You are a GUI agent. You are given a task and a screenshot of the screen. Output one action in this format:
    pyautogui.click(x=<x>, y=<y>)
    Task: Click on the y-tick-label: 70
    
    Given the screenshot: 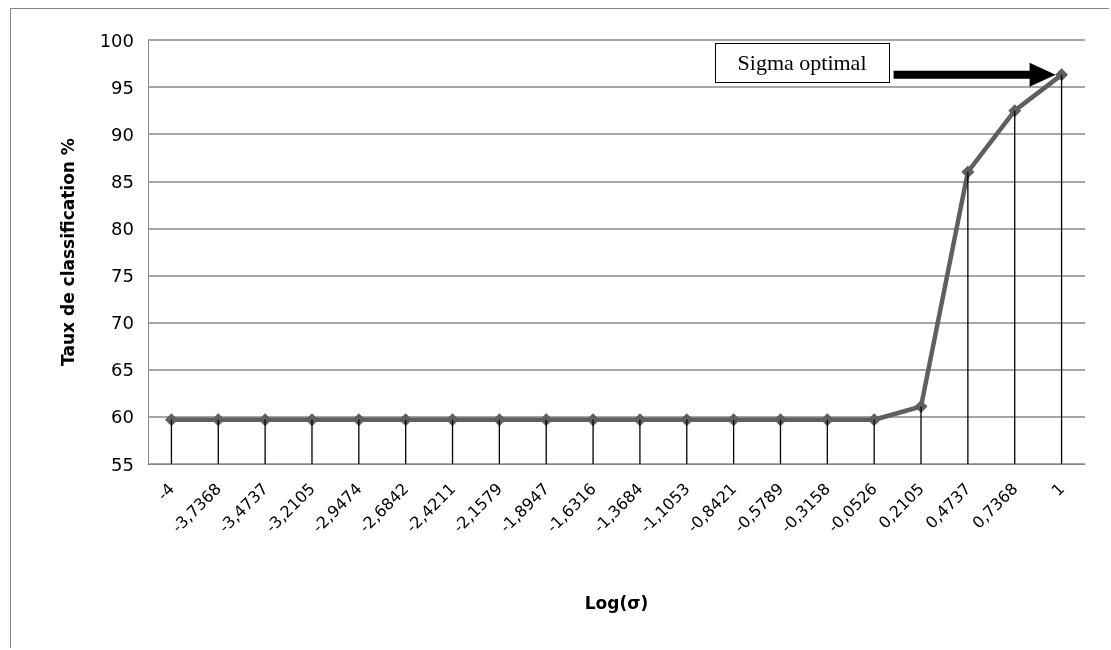 What is the action you would take?
    pyautogui.click(x=122, y=323)
    